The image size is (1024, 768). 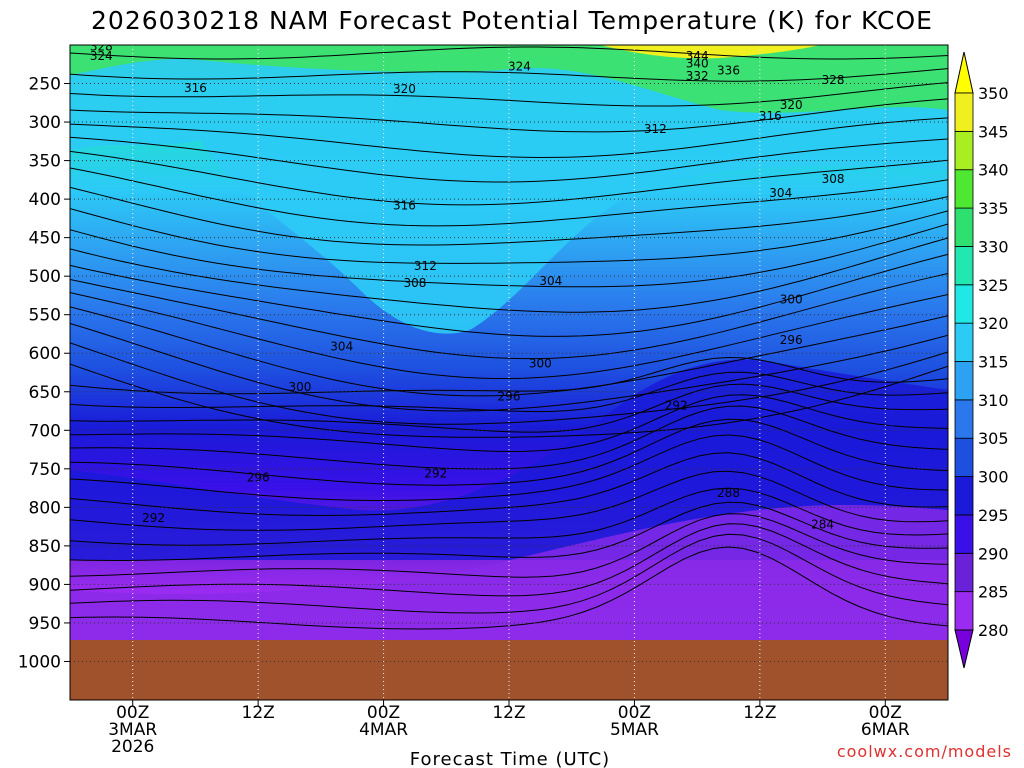 What do you see at coordinates (993, 477) in the screenshot?
I see `colorbar-level-label: 300` at bounding box center [993, 477].